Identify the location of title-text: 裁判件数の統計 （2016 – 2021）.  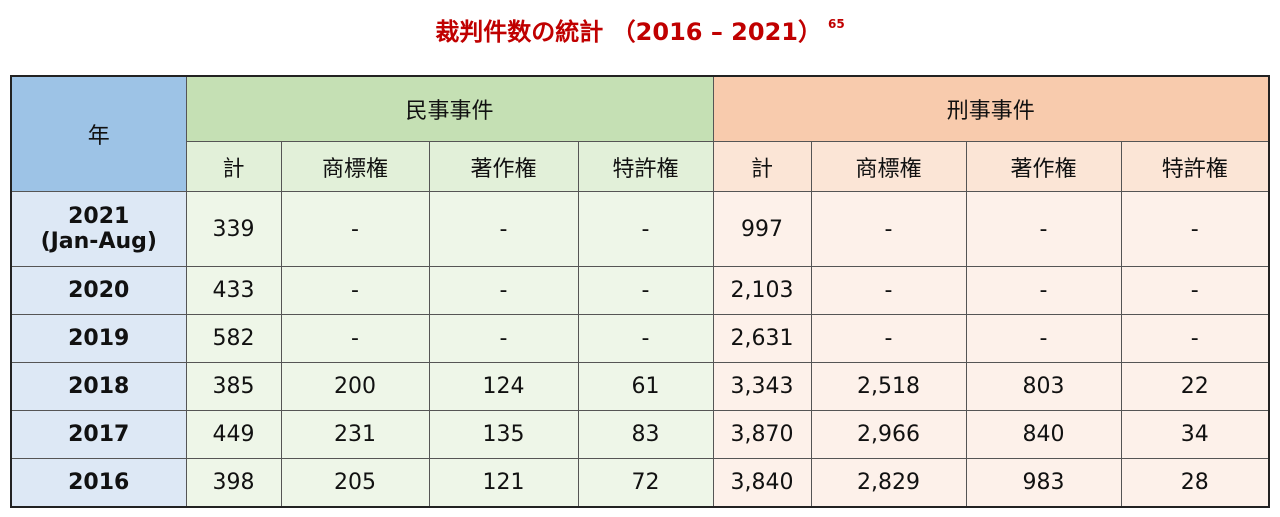
(628, 32).